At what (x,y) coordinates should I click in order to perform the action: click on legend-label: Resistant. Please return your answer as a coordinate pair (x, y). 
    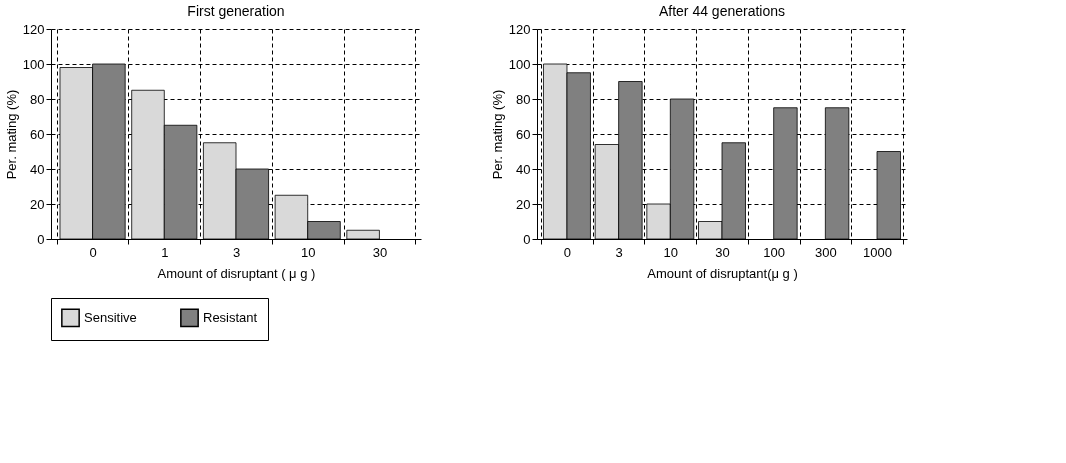
    Looking at the image, I should click on (230, 317).